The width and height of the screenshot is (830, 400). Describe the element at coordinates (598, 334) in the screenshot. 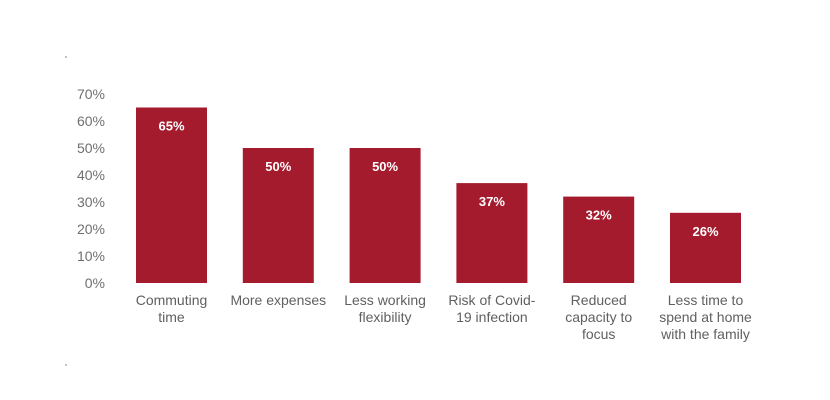

I see `x-category-label-line: focus` at that location.